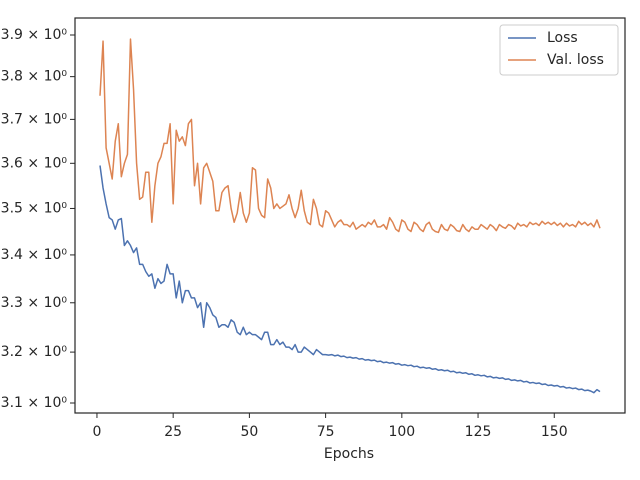 Image resolution: width=640 pixels, height=480 pixels. Describe the element at coordinates (34, 255) in the screenshot. I see `y-tick-label: 3.4 × 10⁰` at that location.